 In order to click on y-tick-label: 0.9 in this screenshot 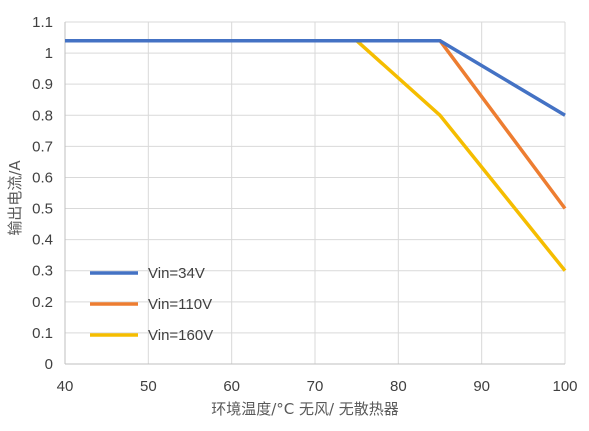, I will do `click(42, 84)`.